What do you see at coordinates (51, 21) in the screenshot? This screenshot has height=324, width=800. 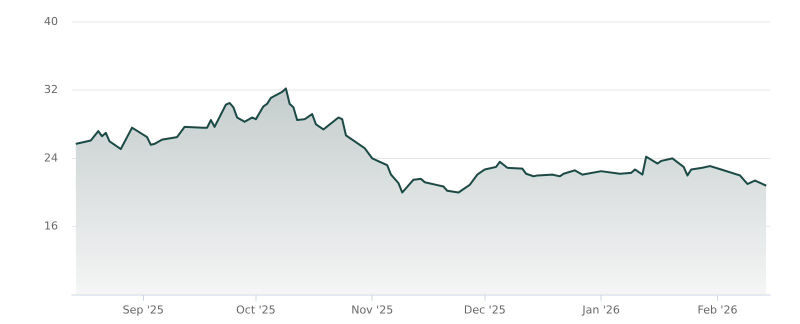 I see `y-tick-label: 40` at bounding box center [51, 21].